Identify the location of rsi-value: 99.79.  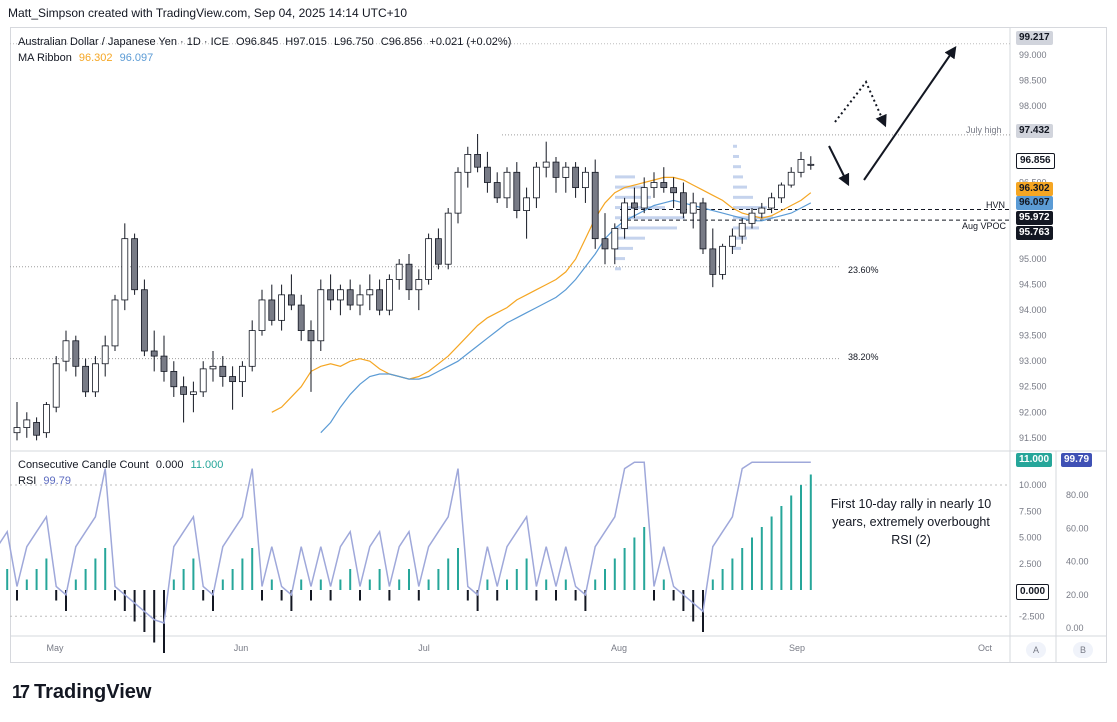
(57, 481).